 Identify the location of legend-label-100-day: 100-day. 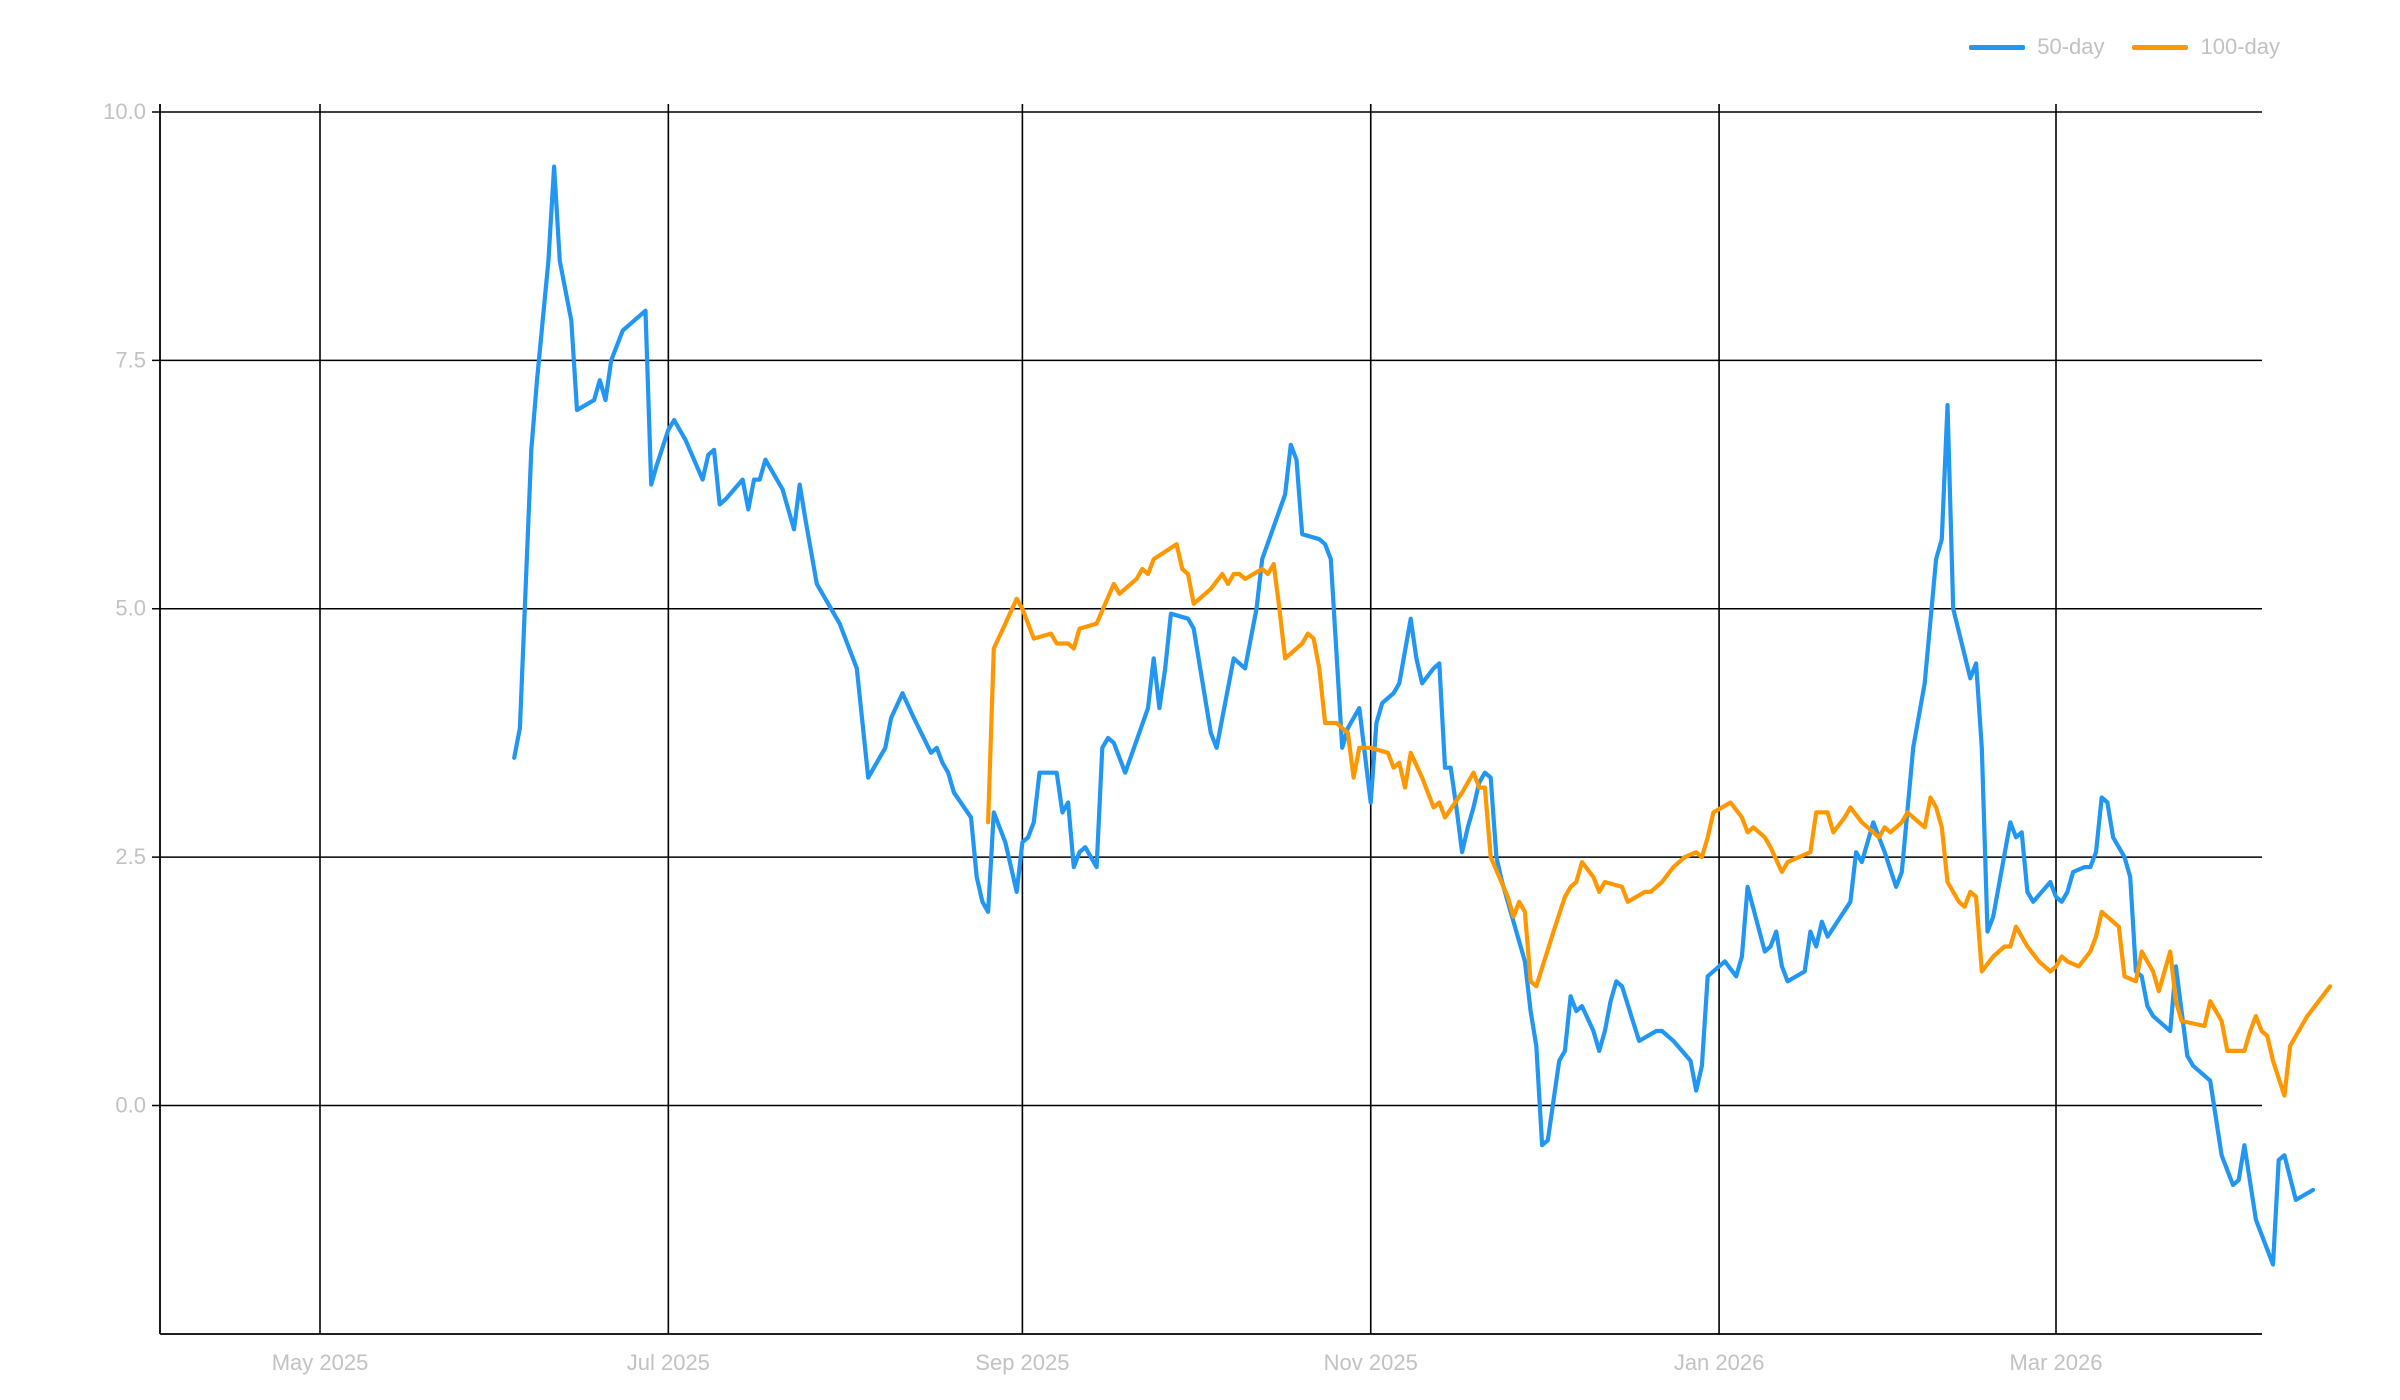
(2240, 46).